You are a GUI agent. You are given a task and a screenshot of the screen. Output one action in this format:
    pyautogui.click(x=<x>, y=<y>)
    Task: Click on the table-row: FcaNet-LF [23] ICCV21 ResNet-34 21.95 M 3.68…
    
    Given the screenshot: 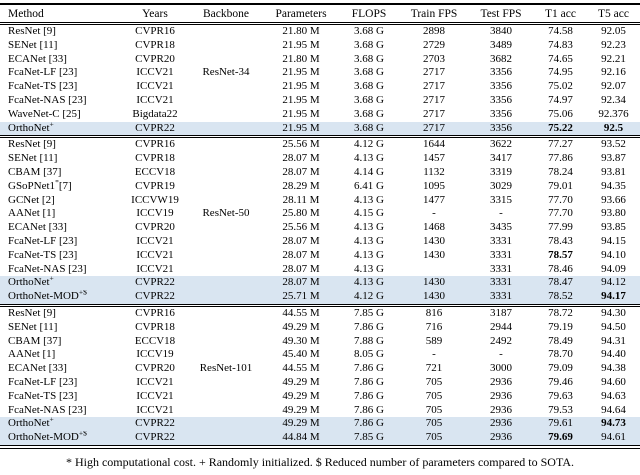 What is the action you would take?
    pyautogui.click(x=320, y=73)
    